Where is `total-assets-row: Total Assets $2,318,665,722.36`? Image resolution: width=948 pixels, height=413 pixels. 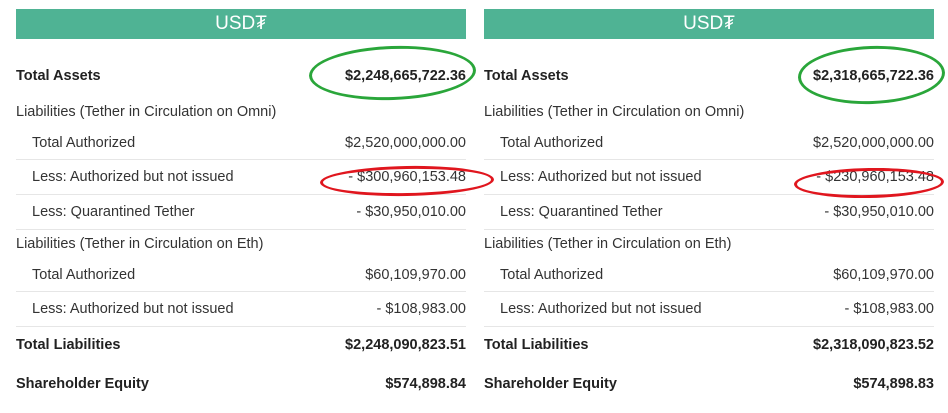 total-assets-row: Total Assets $2,318,665,722.36 is located at coordinates (709, 76).